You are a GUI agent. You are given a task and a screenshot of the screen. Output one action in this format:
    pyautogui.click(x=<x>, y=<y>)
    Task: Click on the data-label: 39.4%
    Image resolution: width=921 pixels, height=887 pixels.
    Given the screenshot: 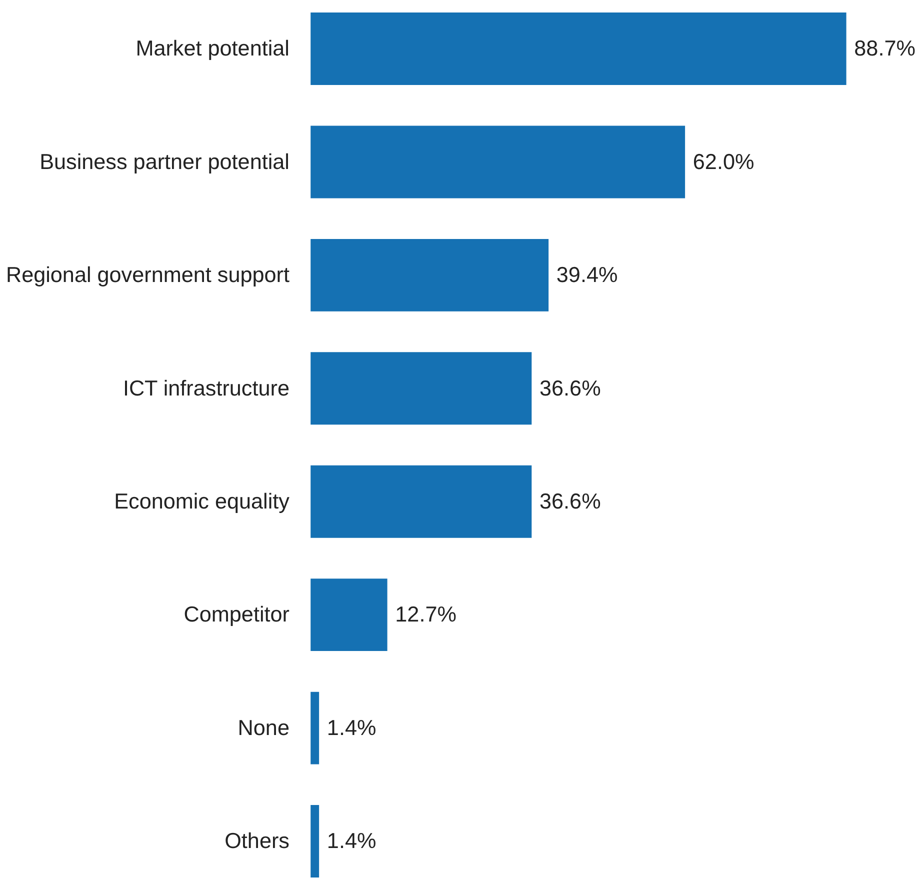 What is the action you would take?
    pyautogui.click(x=587, y=275)
    